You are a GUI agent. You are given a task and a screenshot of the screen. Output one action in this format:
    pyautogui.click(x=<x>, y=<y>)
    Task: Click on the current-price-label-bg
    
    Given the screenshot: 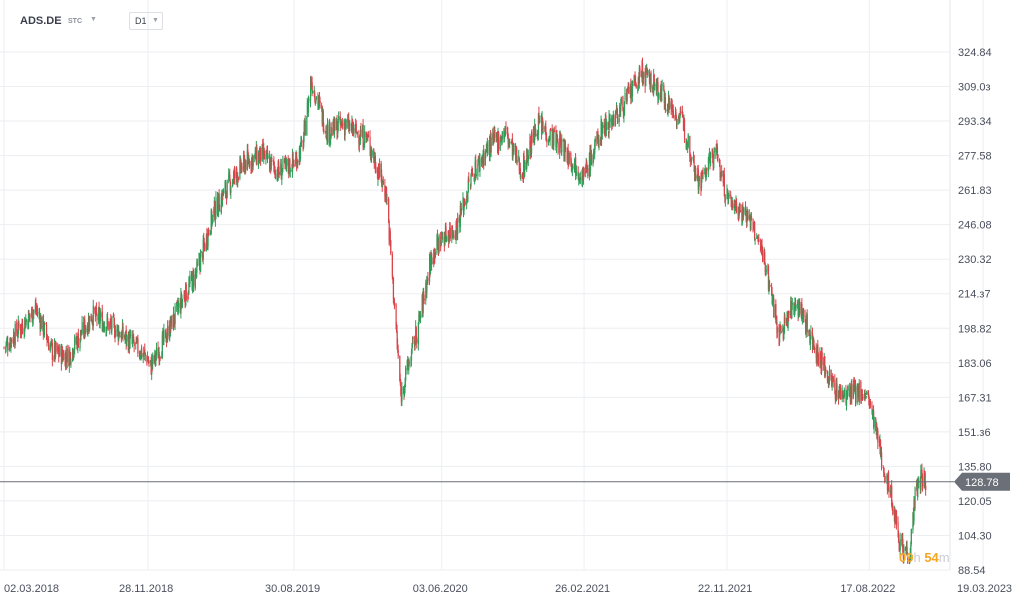 What is the action you would take?
    pyautogui.click(x=982, y=481)
    